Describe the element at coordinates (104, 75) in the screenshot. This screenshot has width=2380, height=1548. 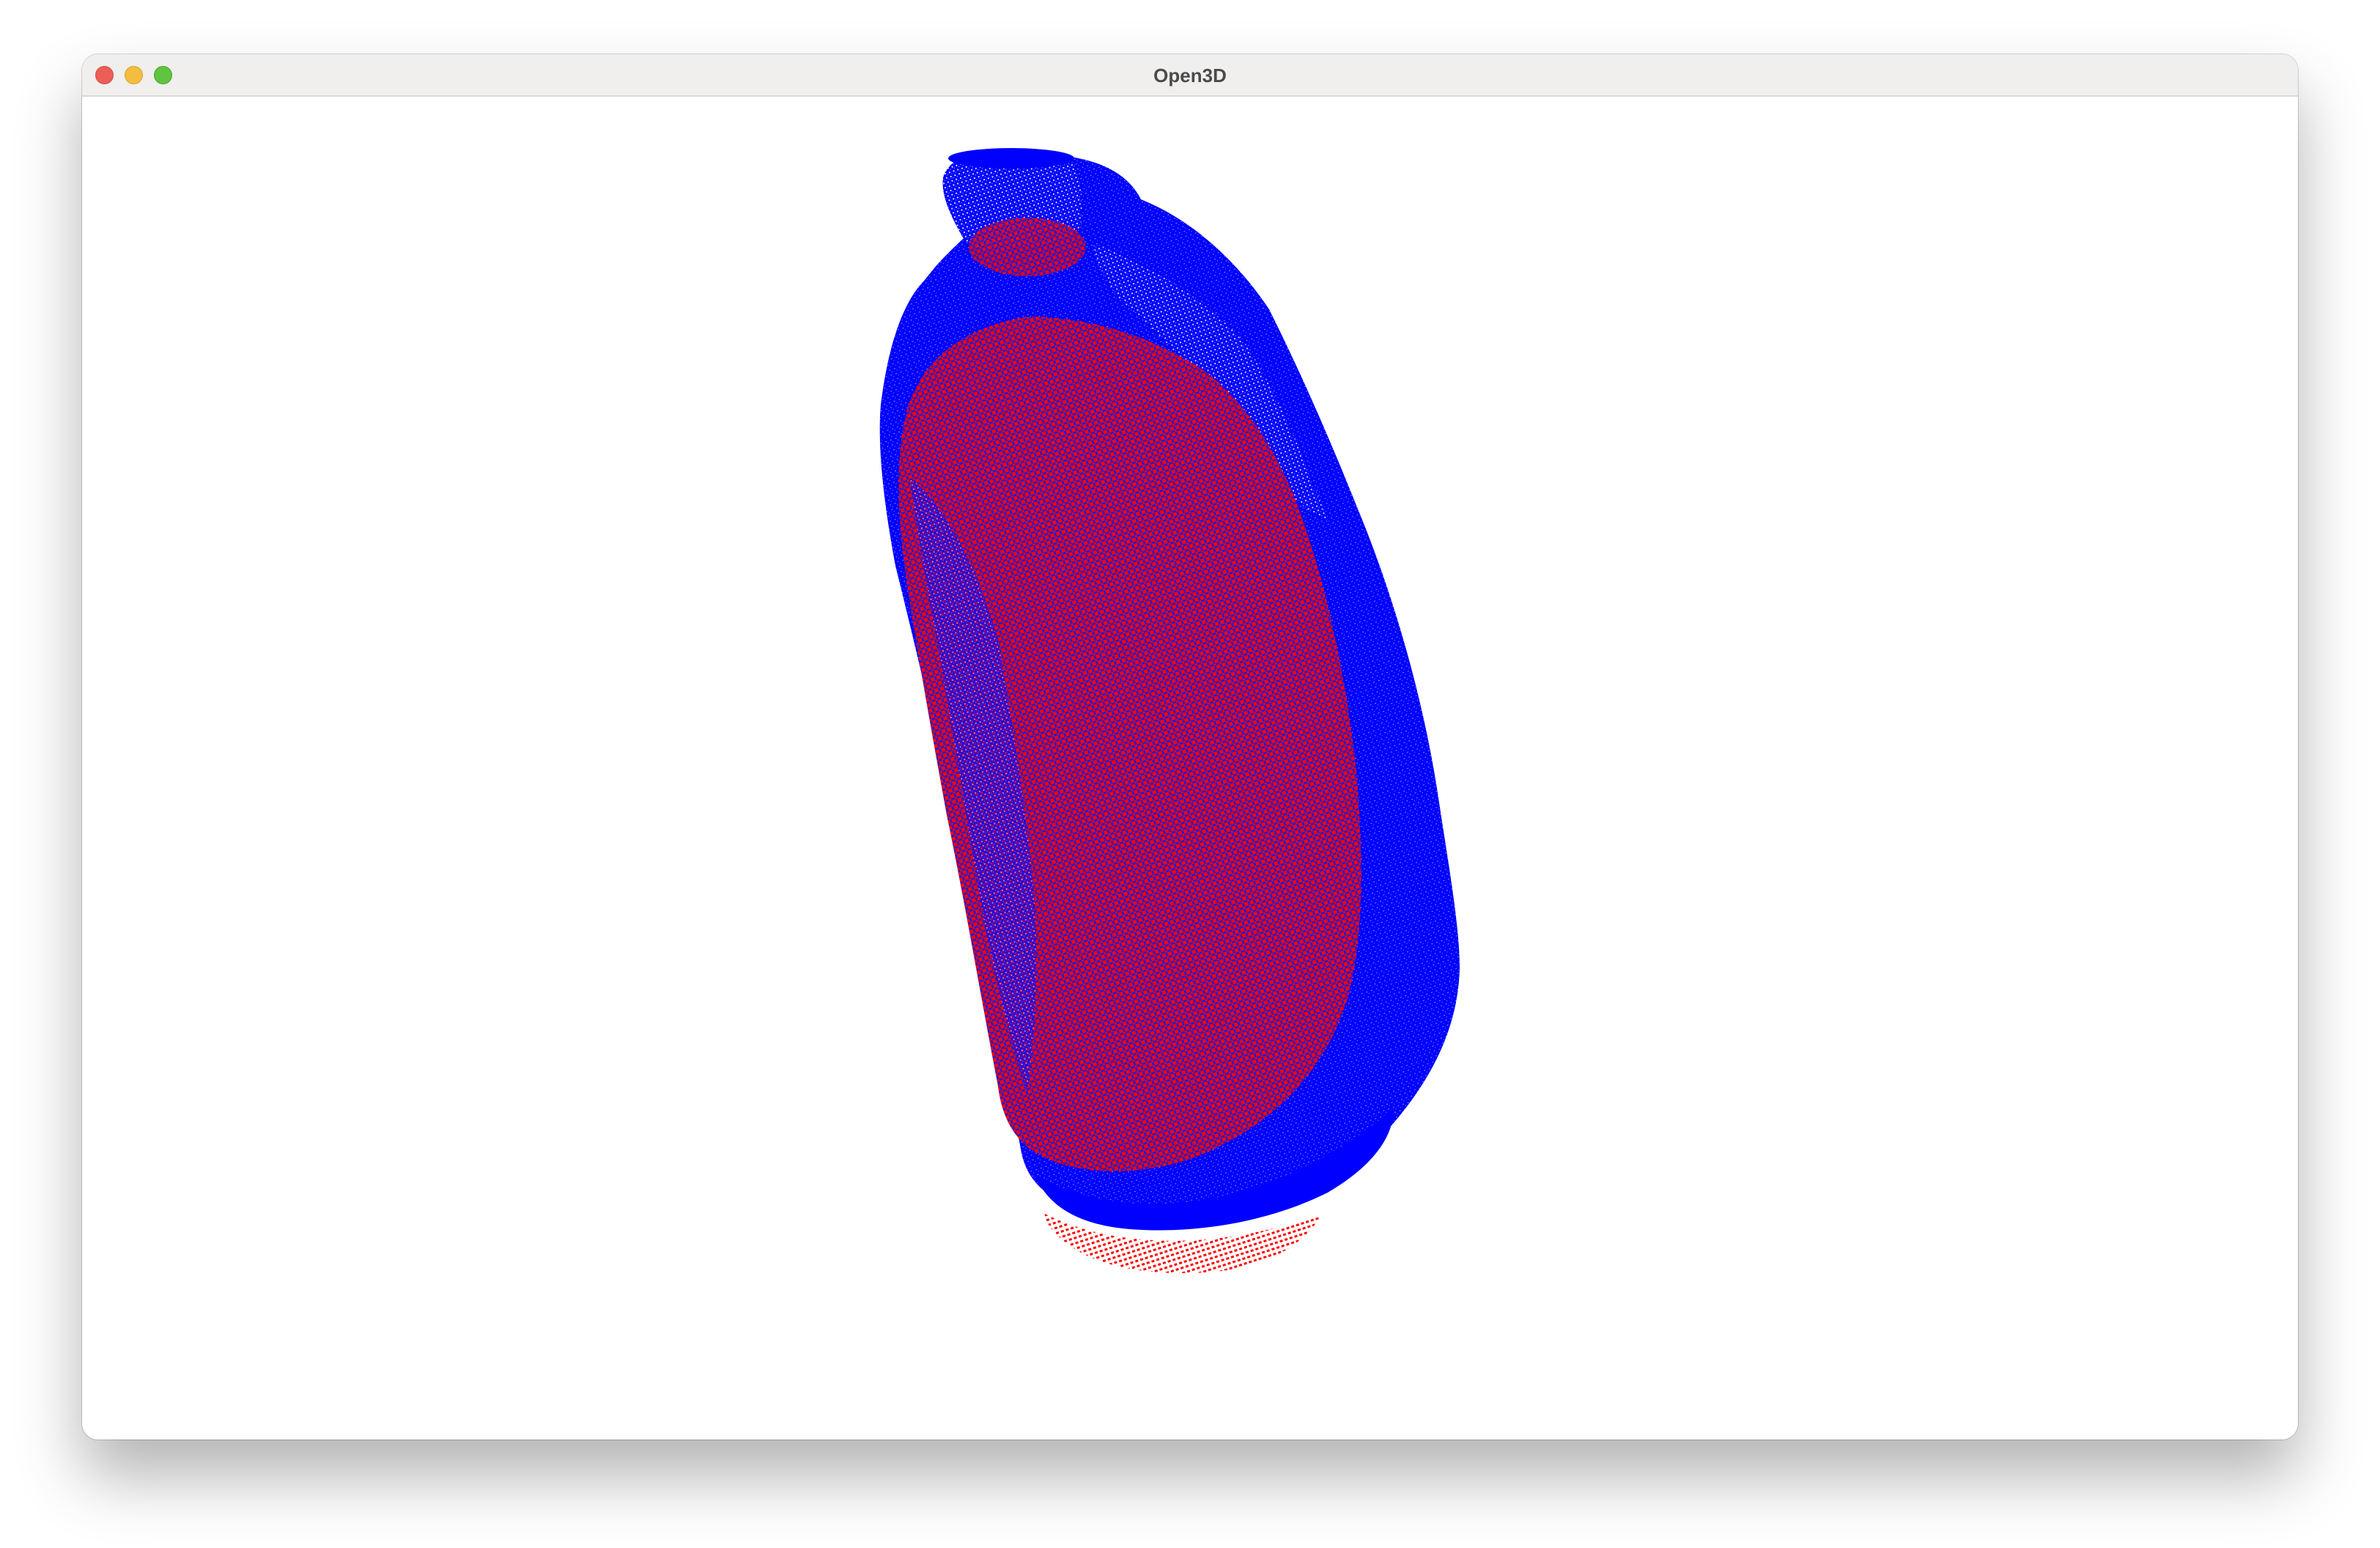
I see `close-button` at that location.